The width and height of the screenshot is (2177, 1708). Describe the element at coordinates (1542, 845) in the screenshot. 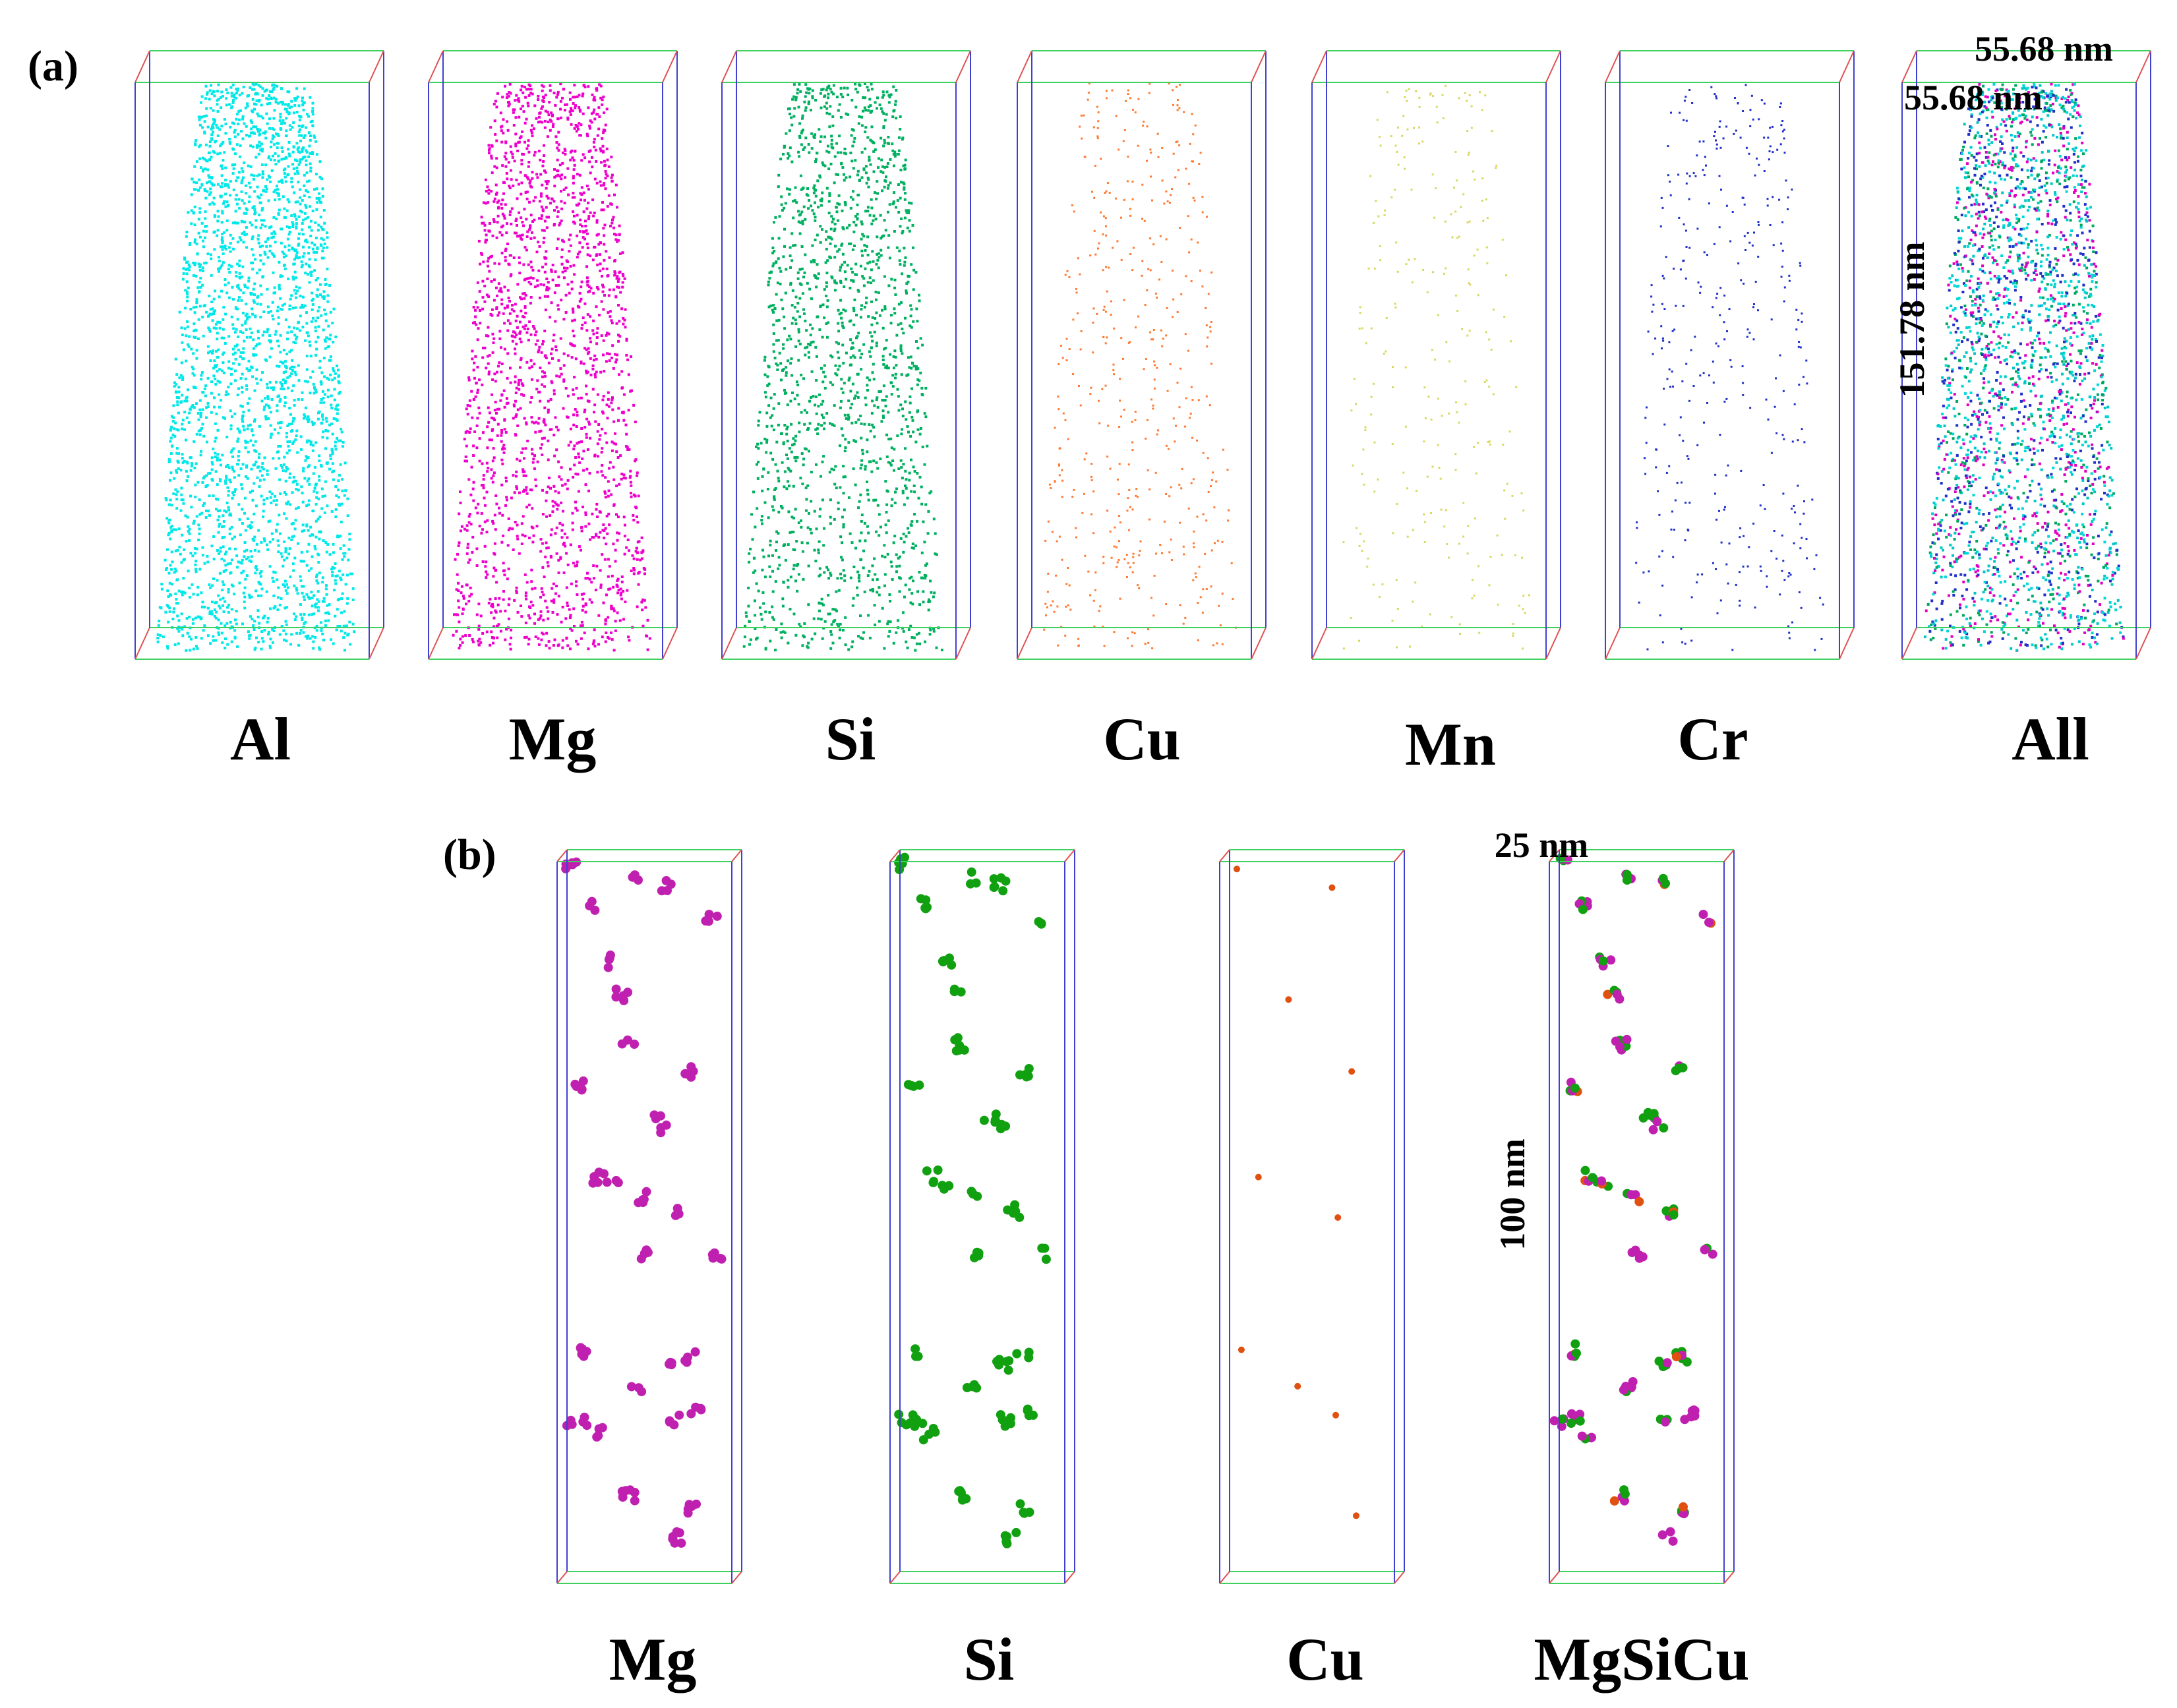

I see `width-label-b: 25 nm` at that location.